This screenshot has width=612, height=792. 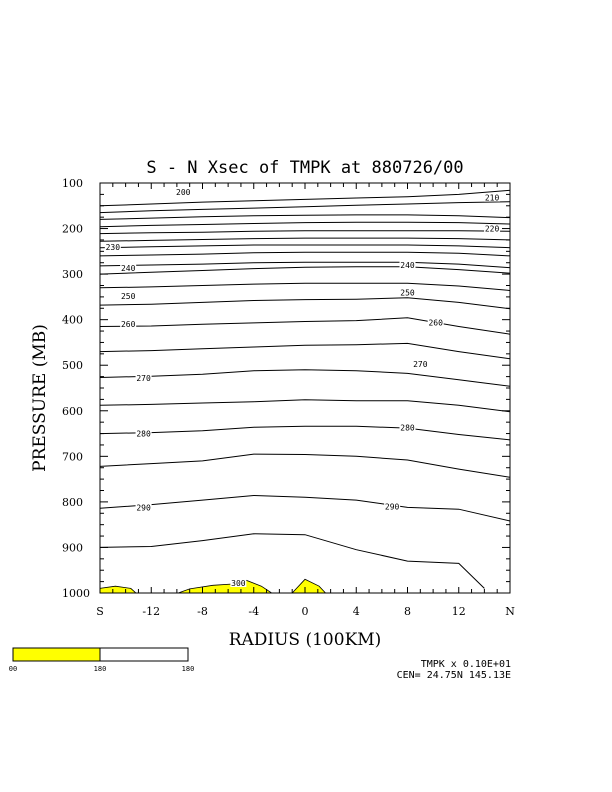 What do you see at coordinates (40, 398) in the screenshot?
I see `y-axis-label: PRESSURE (MB)` at bounding box center [40, 398].